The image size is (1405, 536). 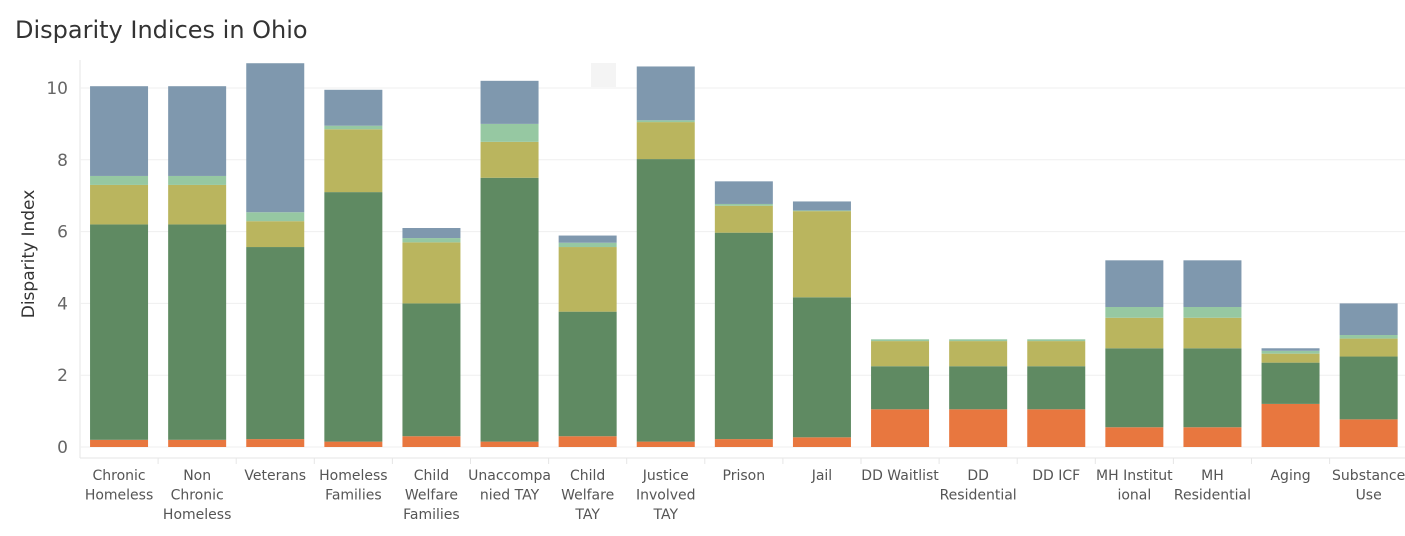 What do you see at coordinates (1368, 486) in the screenshot?
I see `x-tick-label: Substance Use` at bounding box center [1368, 486].